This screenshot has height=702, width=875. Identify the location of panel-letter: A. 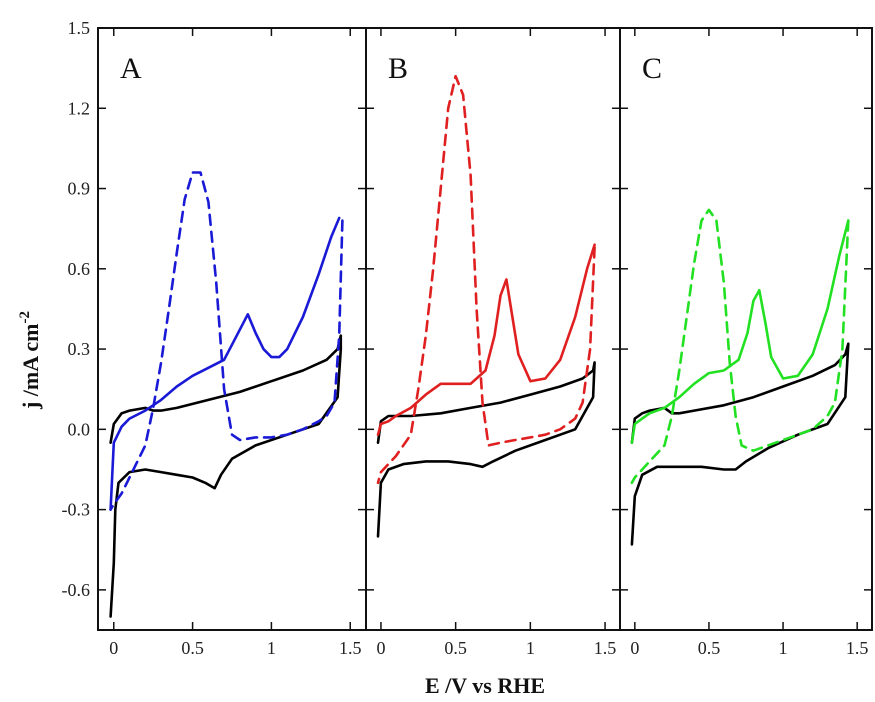
(131, 68).